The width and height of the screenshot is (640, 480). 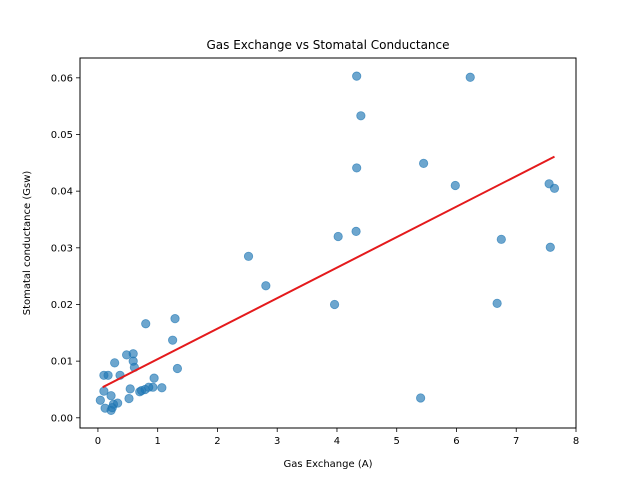 What do you see at coordinates (62, 78) in the screenshot?
I see `y-tick-label: 0.06` at bounding box center [62, 78].